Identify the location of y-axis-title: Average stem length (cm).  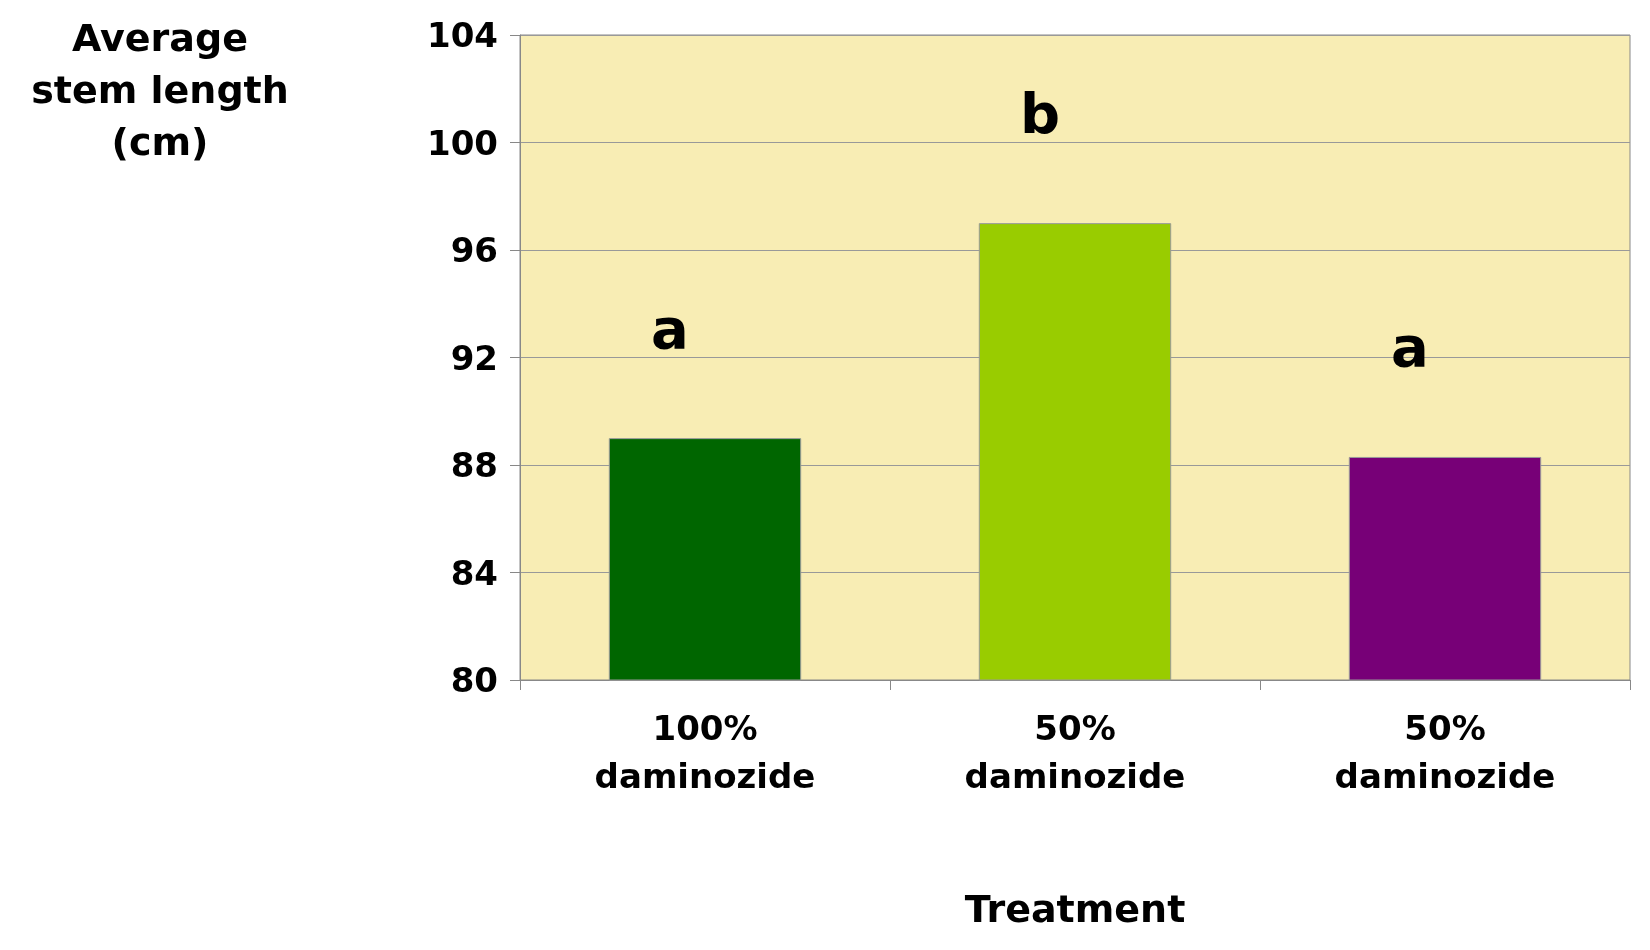
(160, 90).